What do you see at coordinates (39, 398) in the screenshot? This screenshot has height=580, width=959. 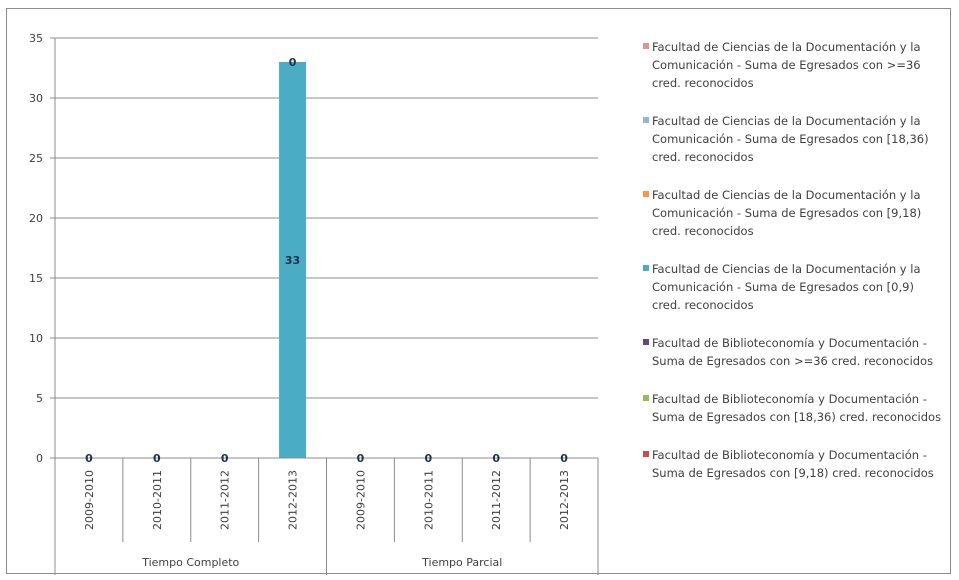 I see `y-tick-label: 5` at bounding box center [39, 398].